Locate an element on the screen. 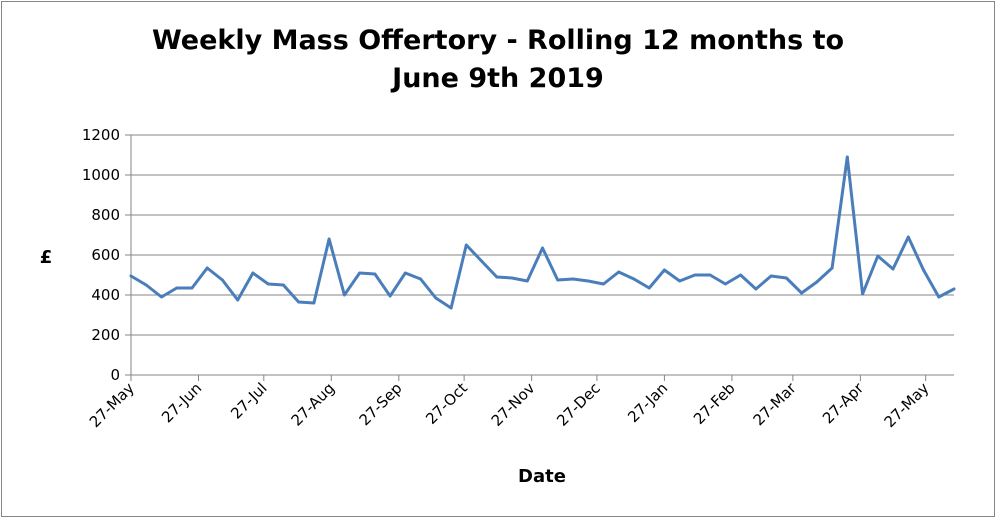 The width and height of the screenshot is (996, 518). x-tick-label: 27-Jun is located at coordinates (181, 402).